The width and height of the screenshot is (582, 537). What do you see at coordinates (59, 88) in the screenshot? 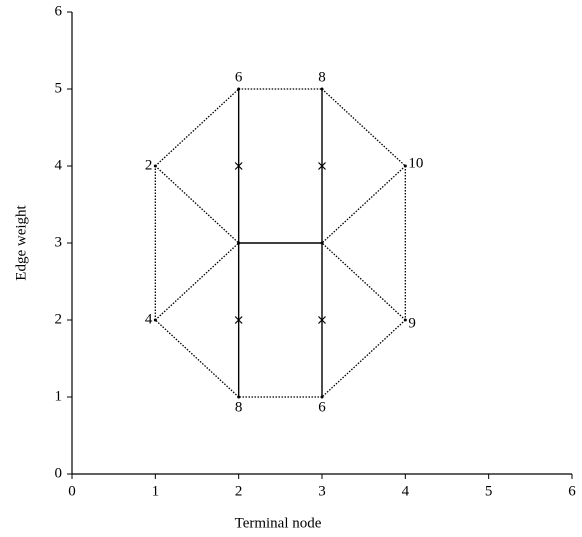
I see `y-tick-label: 5` at bounding box center [59, 88].